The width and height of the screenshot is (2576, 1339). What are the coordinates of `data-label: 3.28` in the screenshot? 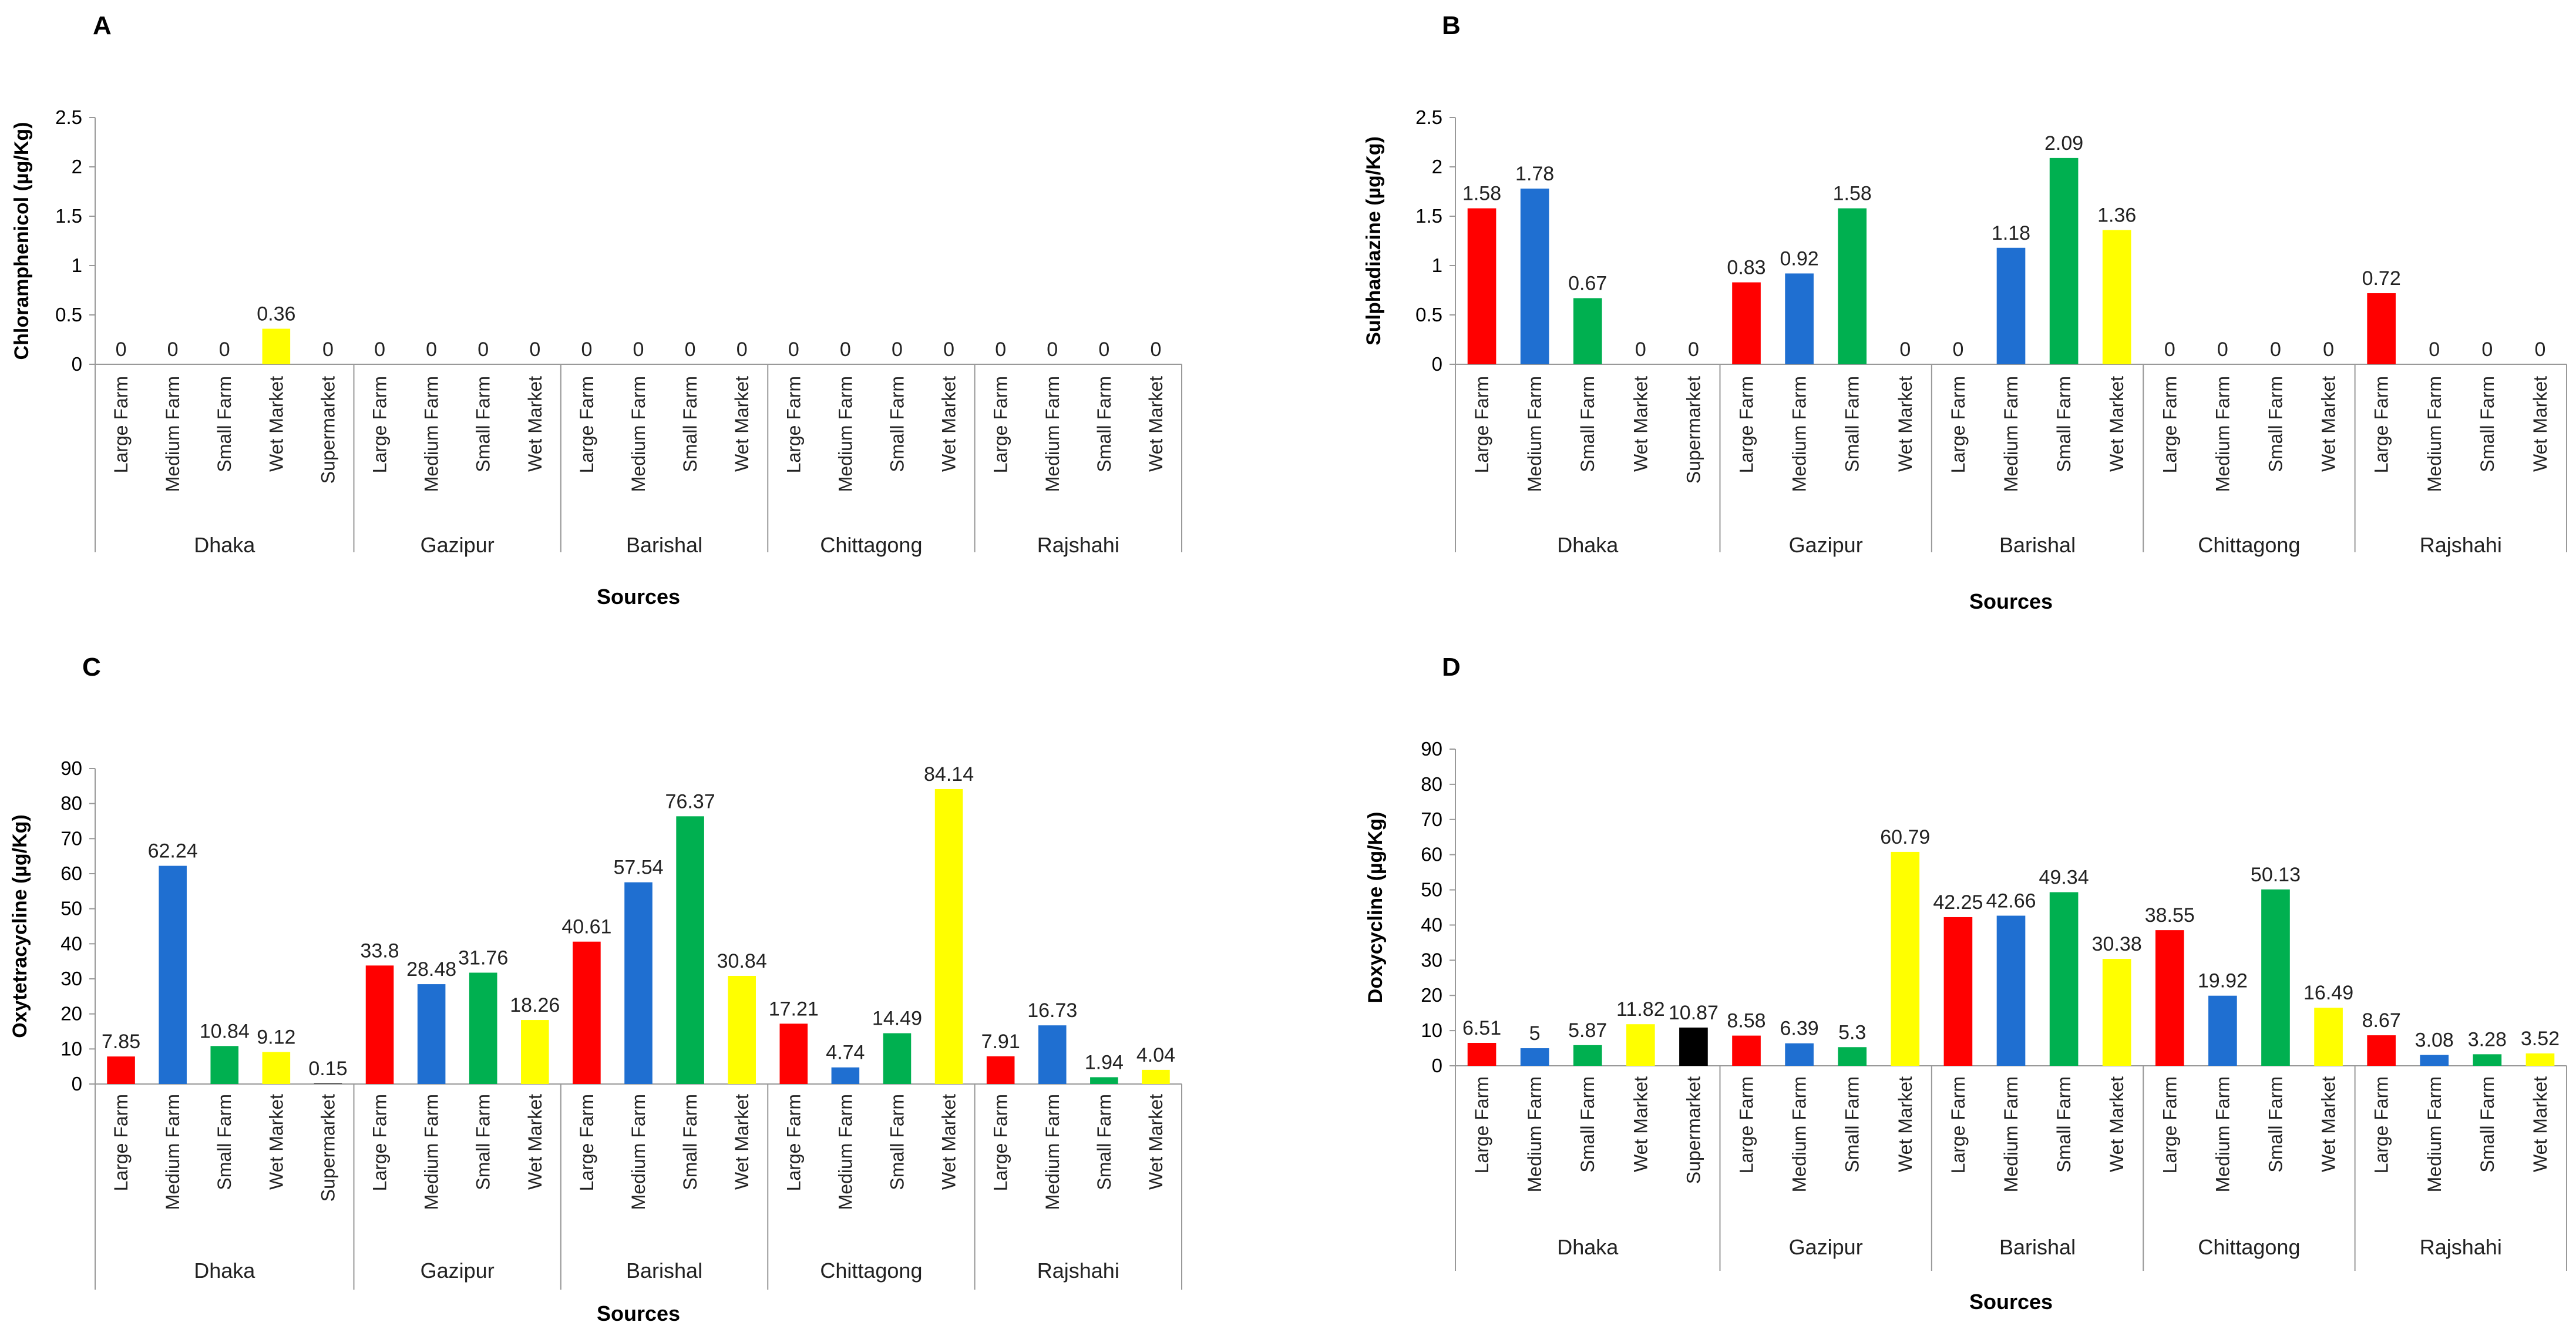 It's located at (2488, 1039).